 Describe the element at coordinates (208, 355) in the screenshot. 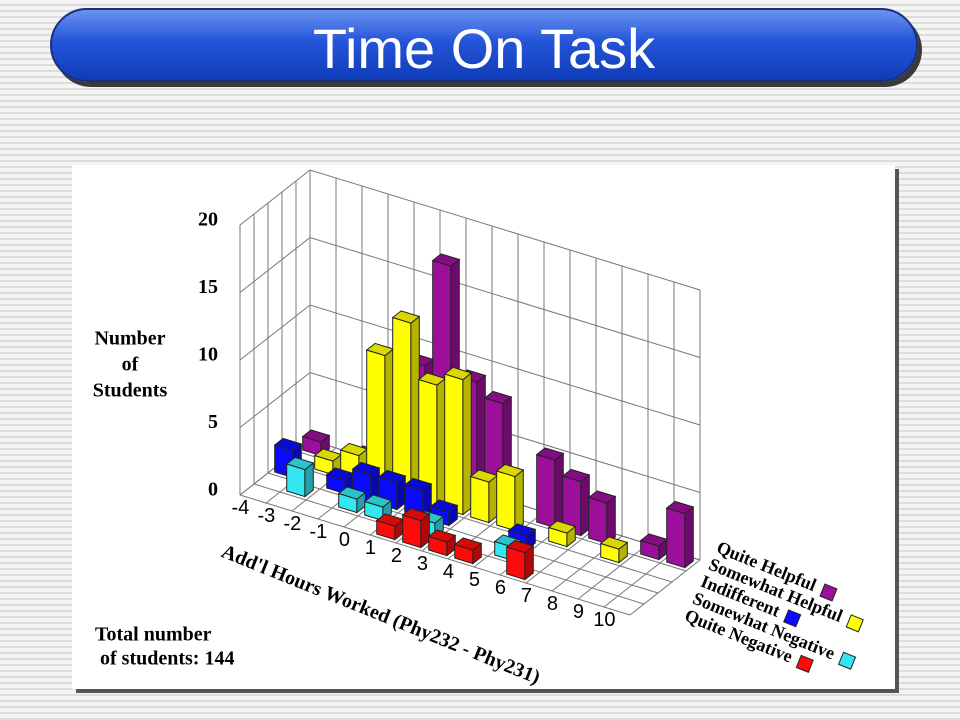

I see `y-tick-label: 10` at that location.